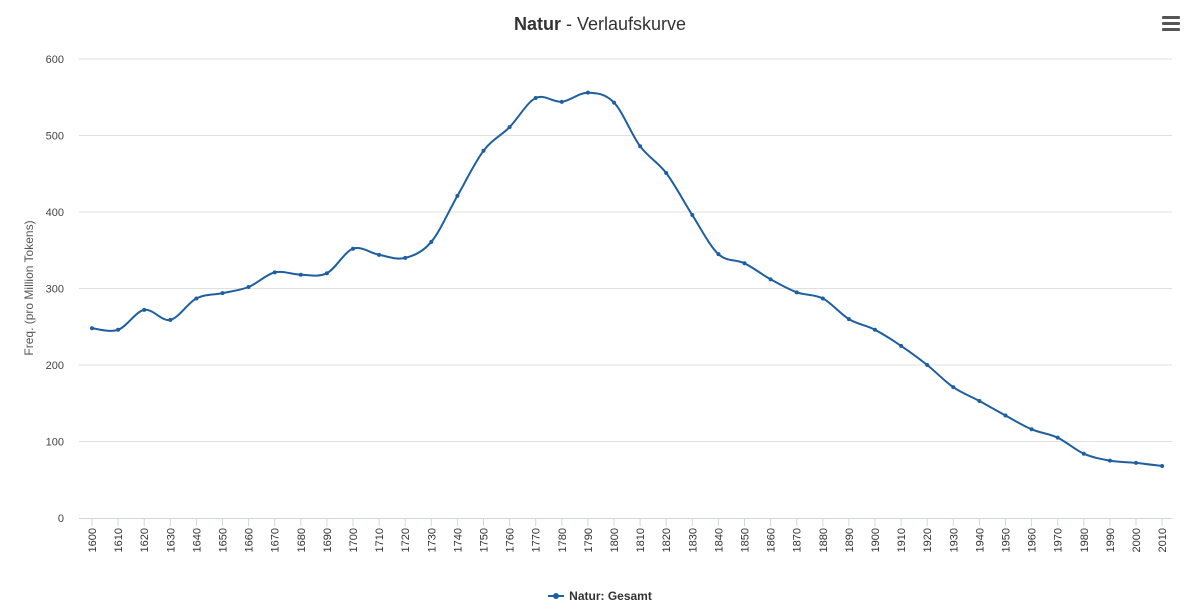 Image resolution: width=1200 pixels, height=612 pixels. Describe the element at coordinates (328, 540) in the screenshot. I see `x-tick-label-1690: 1690` at that location.